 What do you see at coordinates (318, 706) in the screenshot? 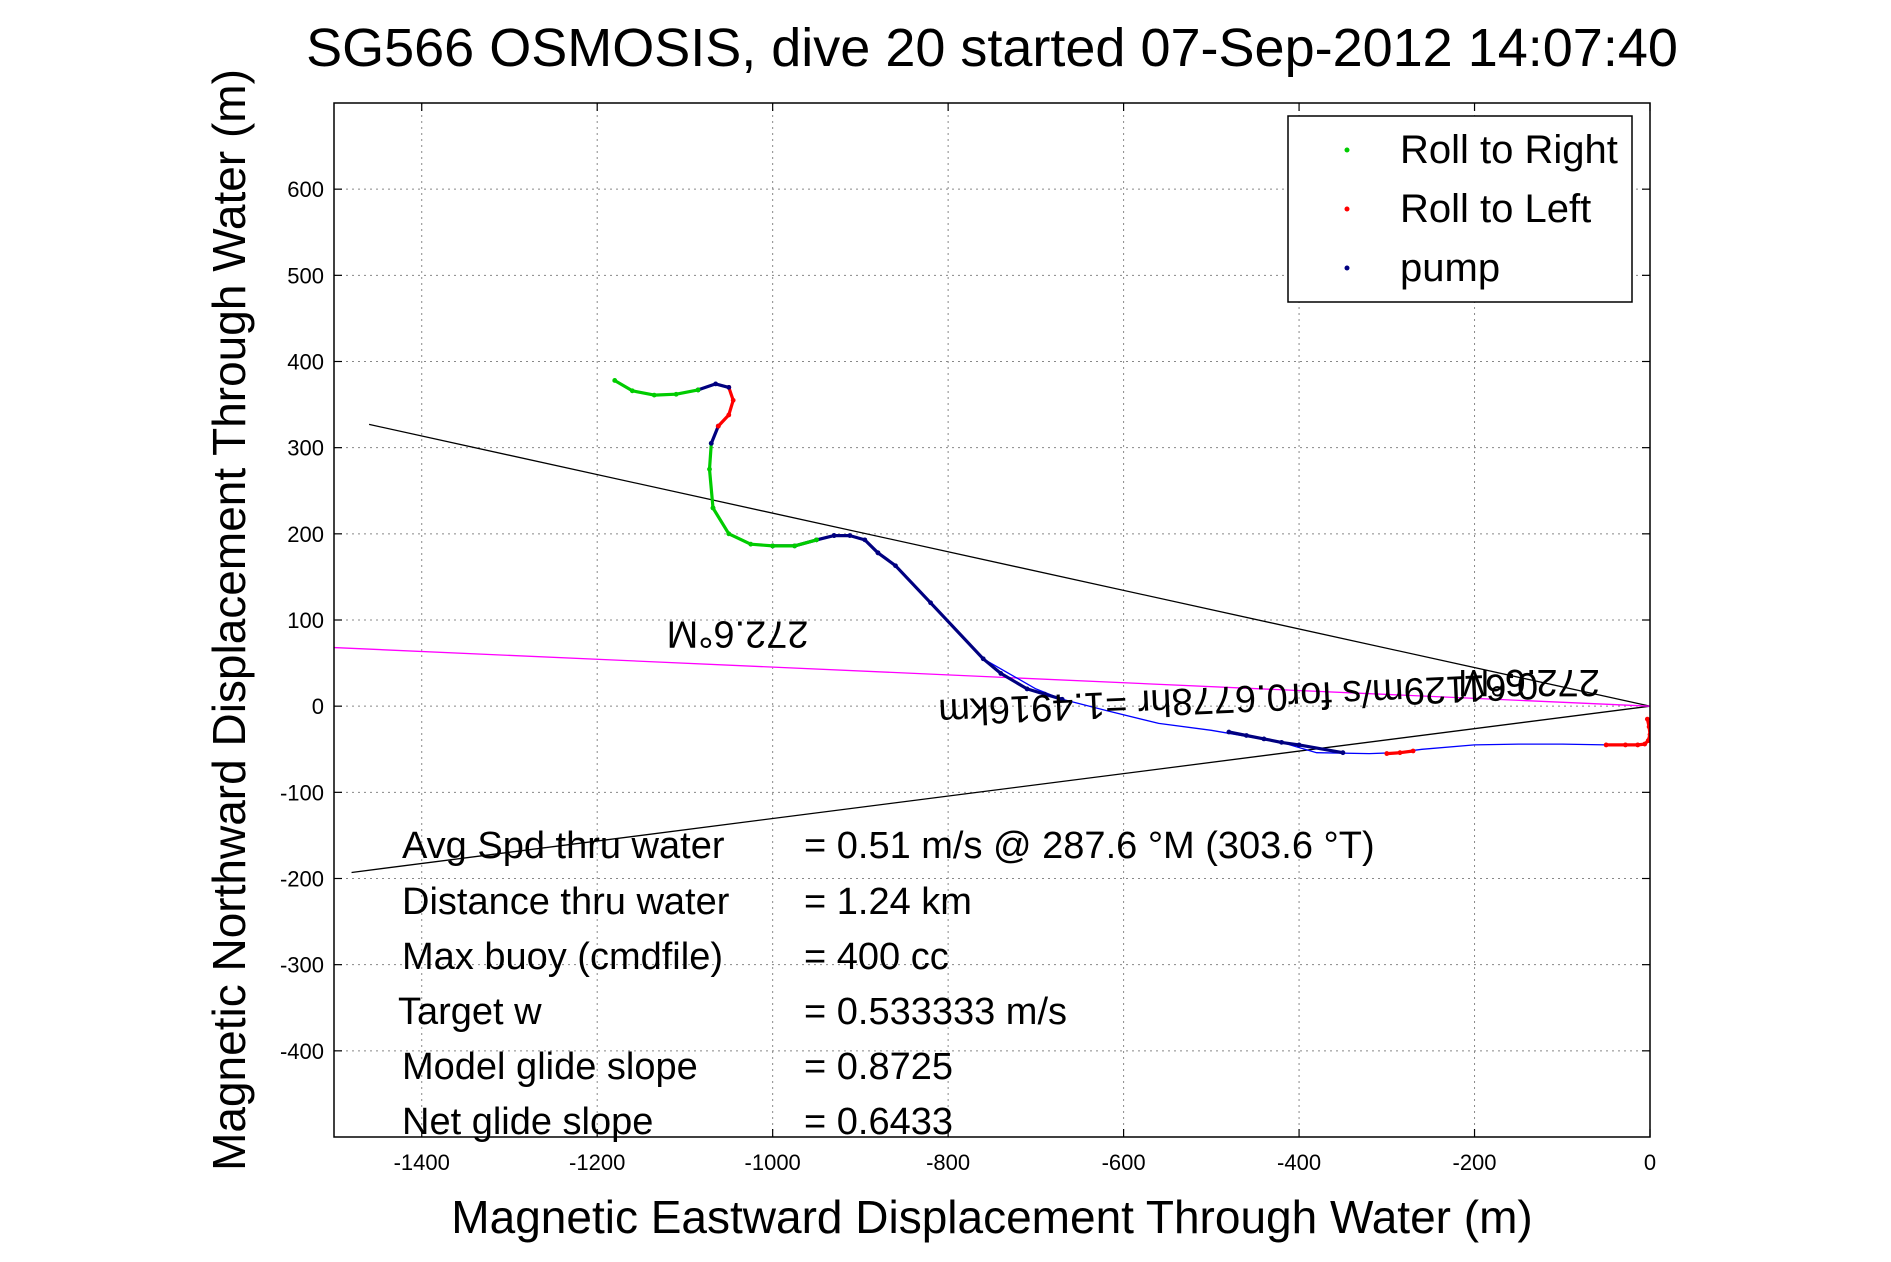
I see `y-tick-label: 0` at bounding box center [318, 706].